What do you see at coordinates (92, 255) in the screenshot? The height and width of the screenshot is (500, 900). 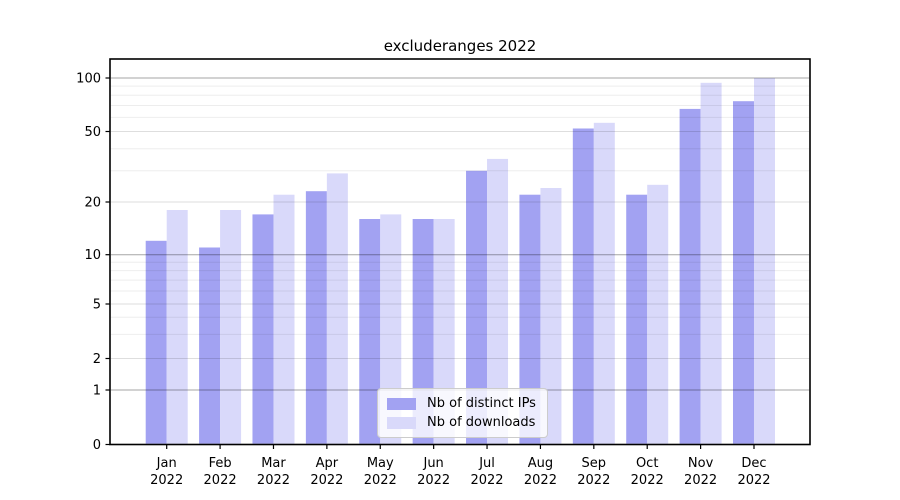 I see `y-tick-label-10: 10` at bounding box center [92, 255].